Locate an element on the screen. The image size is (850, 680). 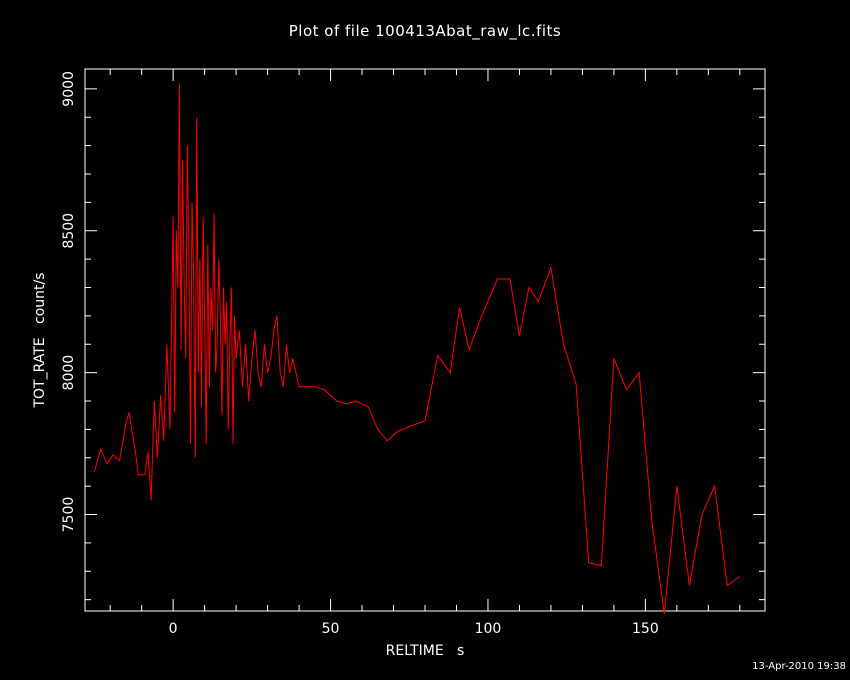
timestamp: 13-Apr-2010 19:38 is located at coordinates (799, 666).